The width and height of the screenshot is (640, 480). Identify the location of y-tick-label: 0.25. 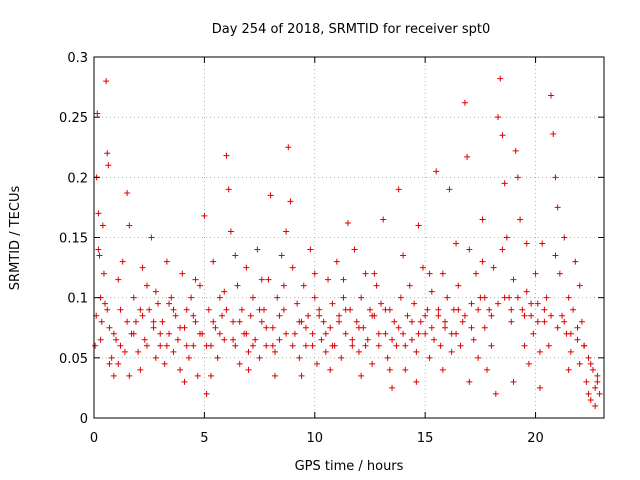
(73, 118).